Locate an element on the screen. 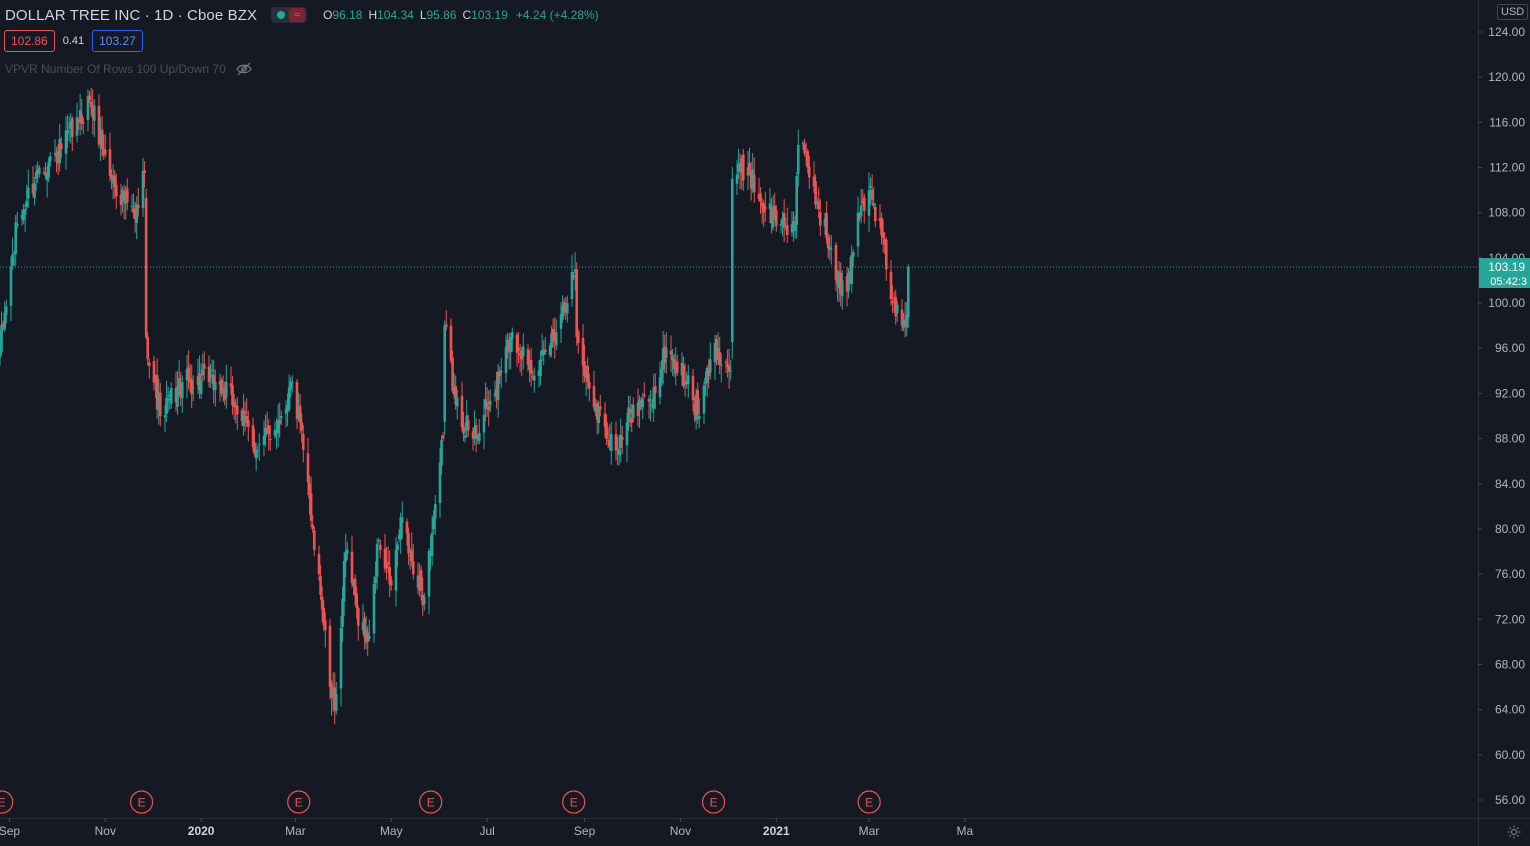  earnings-label: E is located at coordinates (574, 803).